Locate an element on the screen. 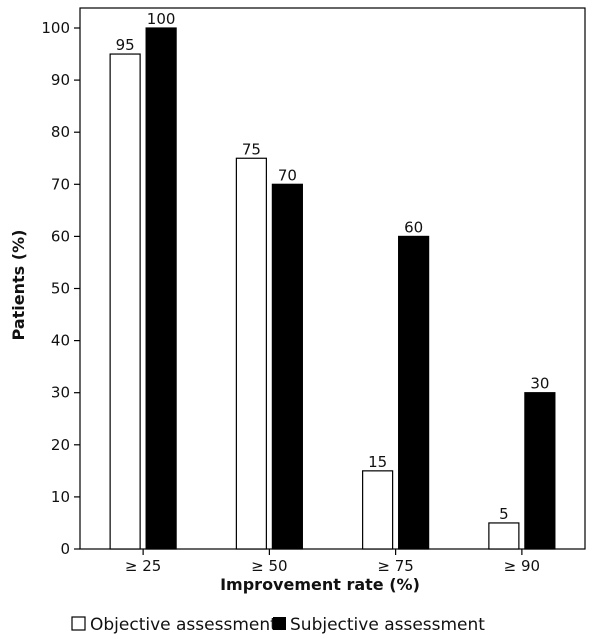 Image resolution: width=594 pixels, height=639 pixels. y-tick-label: 80 is located at coordinates (60, 132).